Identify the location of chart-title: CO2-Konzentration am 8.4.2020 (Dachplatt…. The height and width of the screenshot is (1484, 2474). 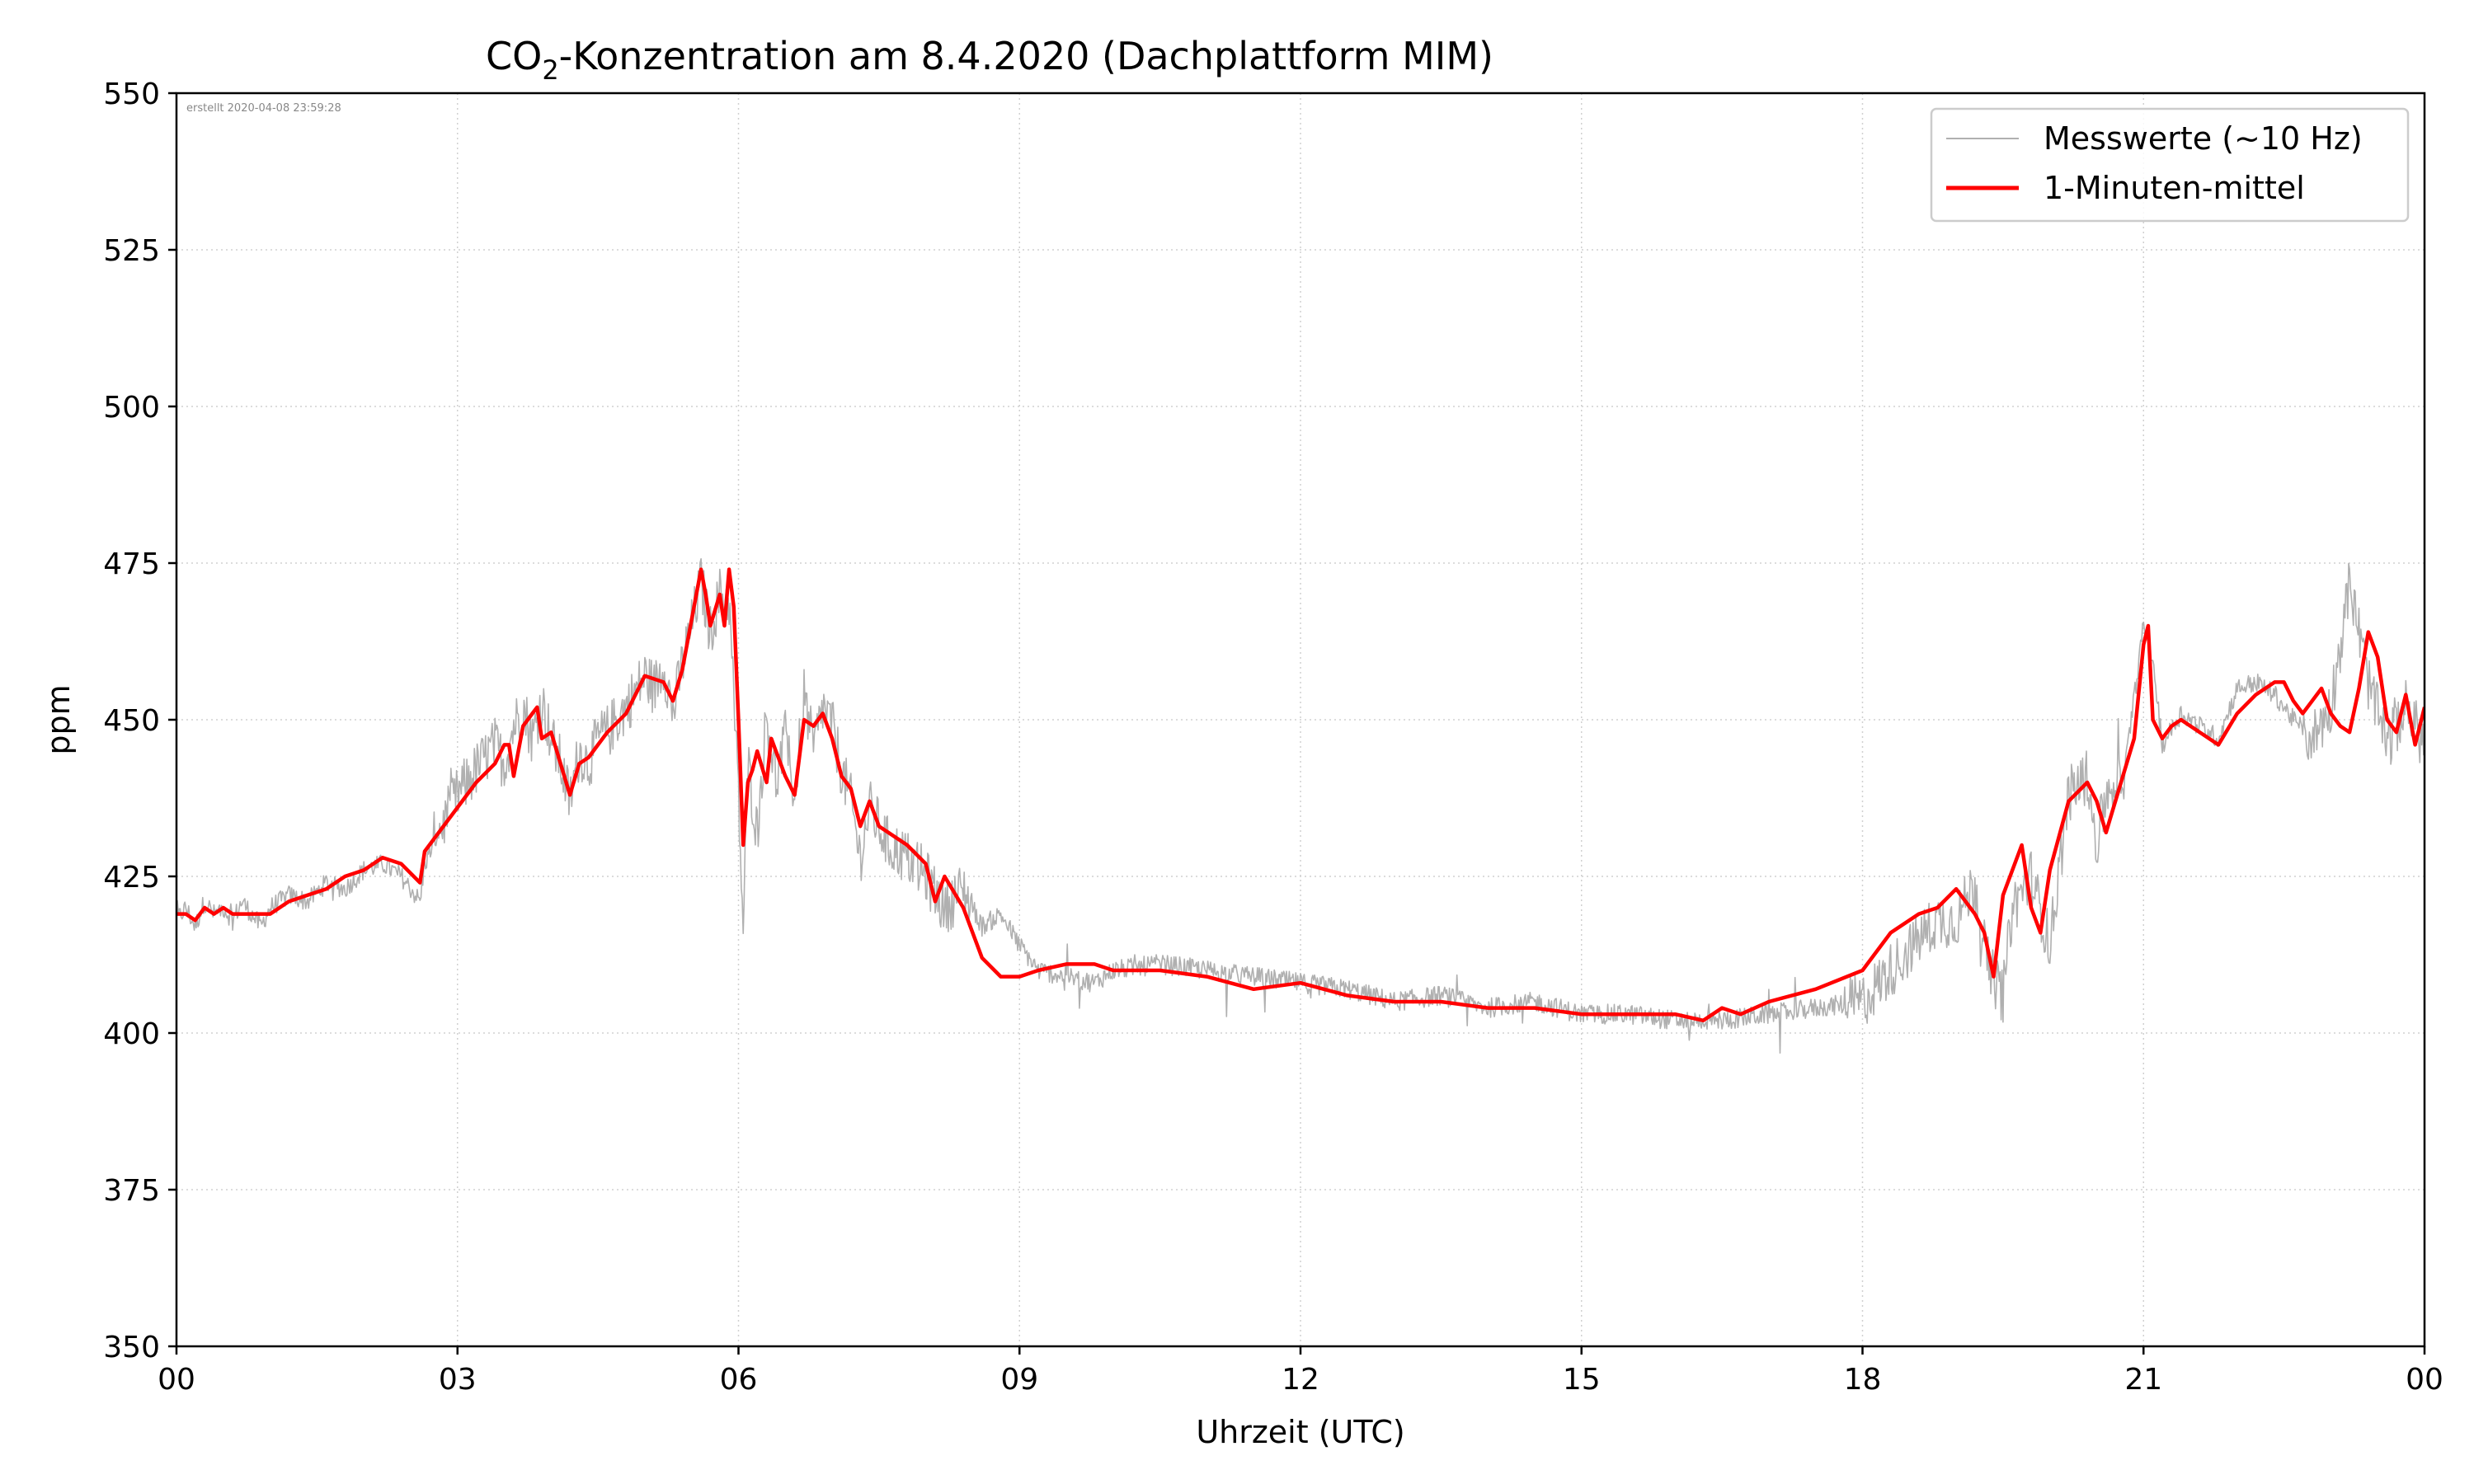
(989, 60).